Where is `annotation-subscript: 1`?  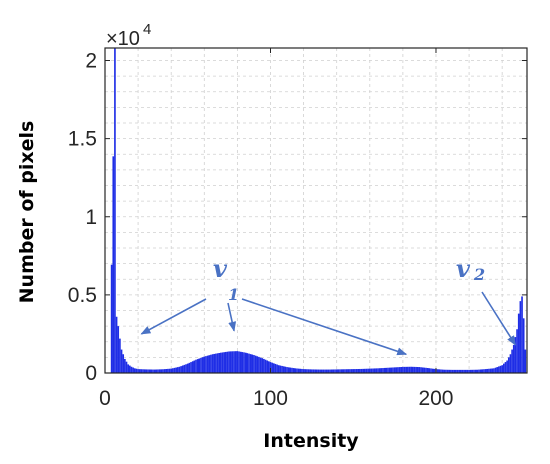
annotation-subscript: 1 is located at coordinates (233, 294).